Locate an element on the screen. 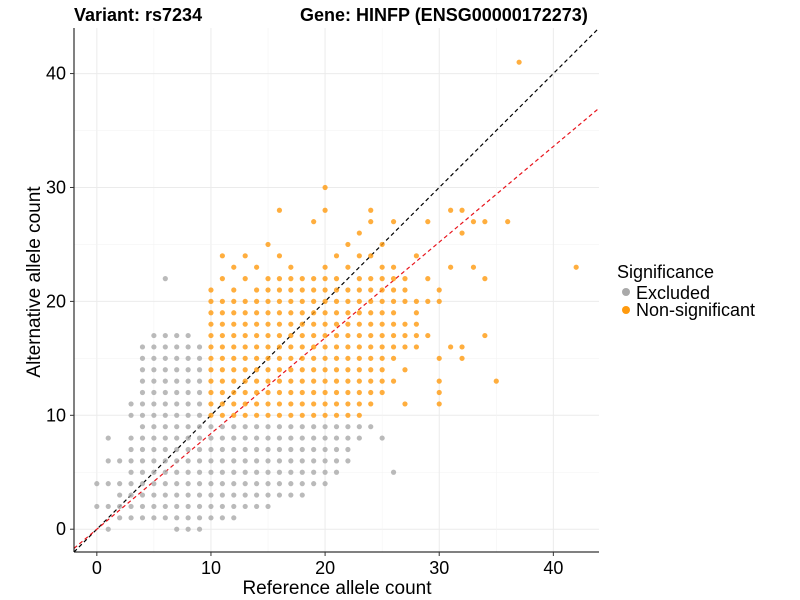 Image resolution: width=800 pixels, height=600 pixels. x-axis-title: Reference allele count is located at coordinates (337, 588).